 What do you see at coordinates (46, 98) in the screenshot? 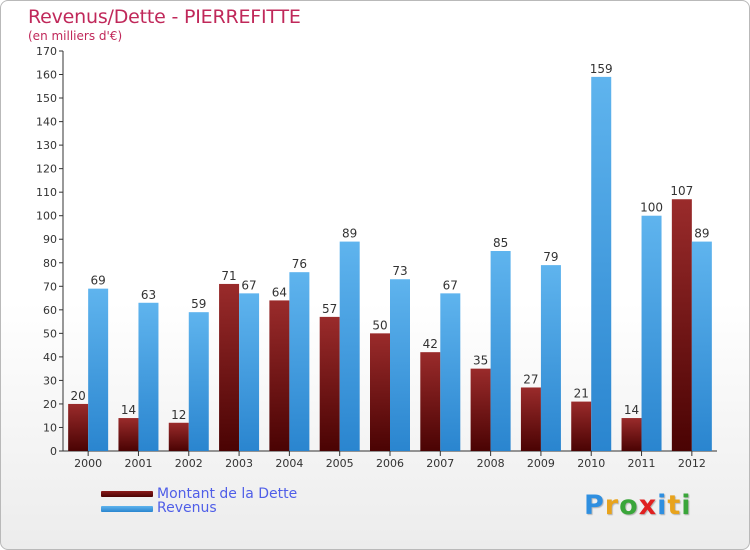
I see `y-tick-label: 150` at bounding box center [46, 98].